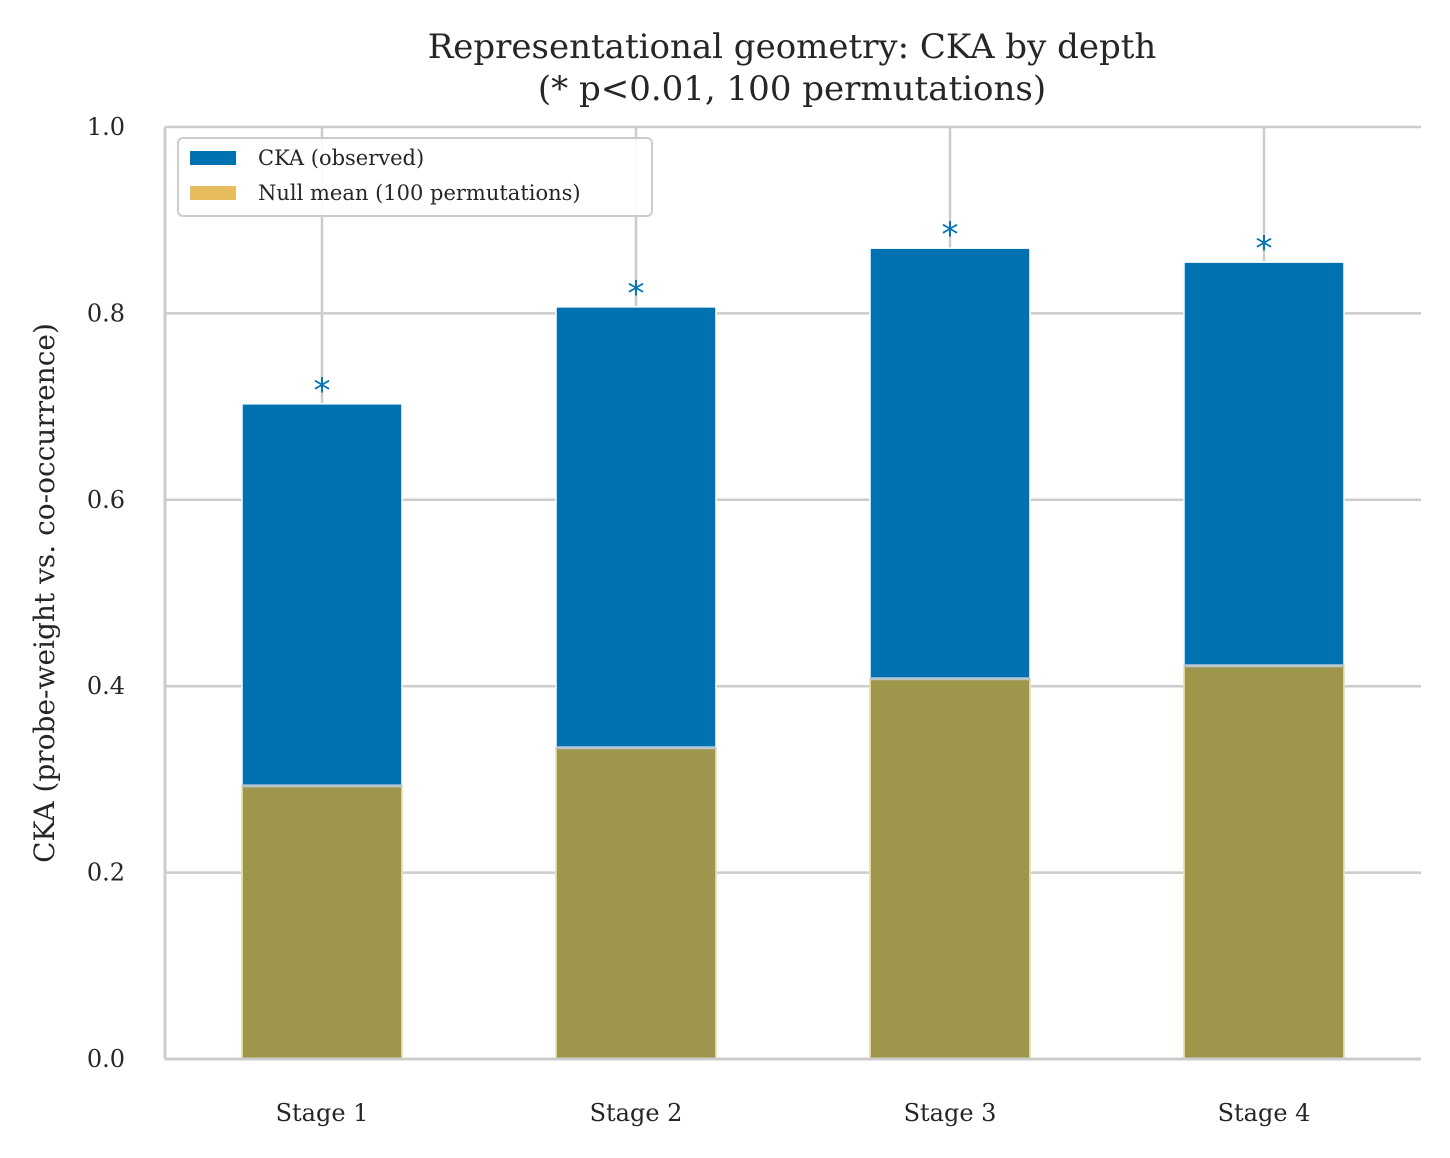  What do you see at coordinates (636, 1113) in the screenshot?
I see `x-tick-label: Stage 2` at bounding box center [636, 1113].